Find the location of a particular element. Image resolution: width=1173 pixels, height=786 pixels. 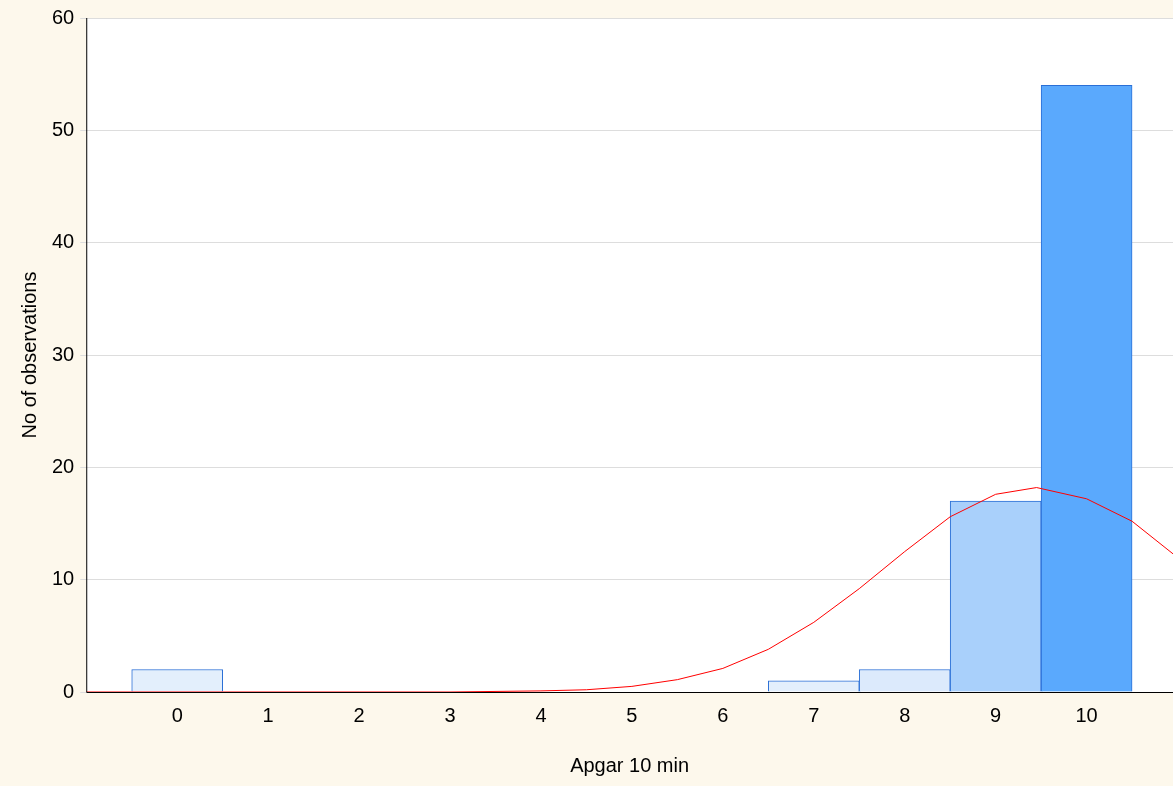

x-tick-label: 7 is located at coordinates (814, 714).